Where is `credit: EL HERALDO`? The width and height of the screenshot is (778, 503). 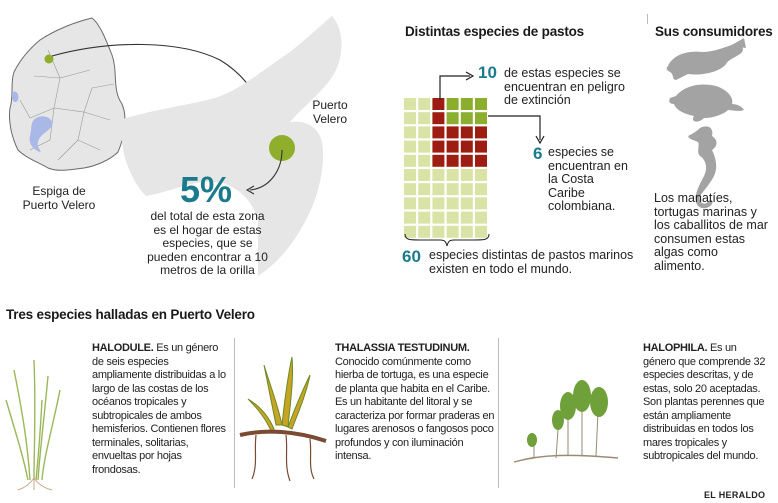 credit: EL HERALDO is located at coordinates (735, 495).